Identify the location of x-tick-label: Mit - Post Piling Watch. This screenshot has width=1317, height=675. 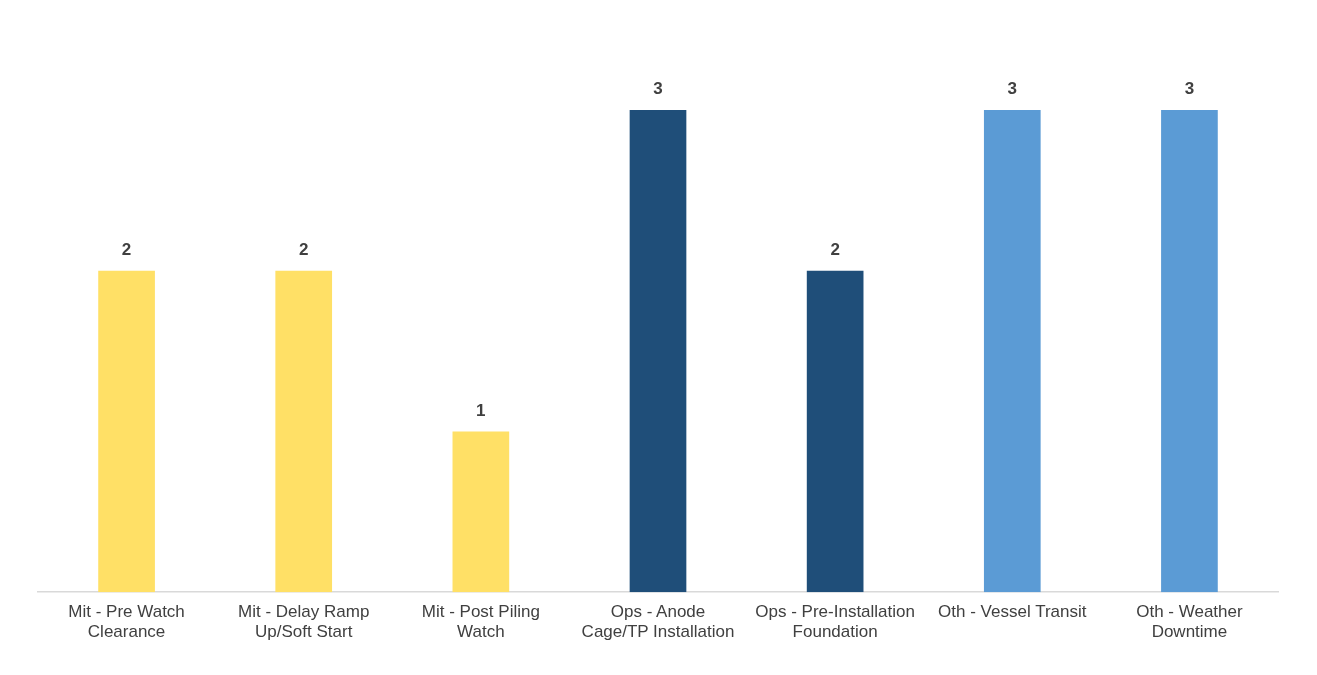
(480, 622).